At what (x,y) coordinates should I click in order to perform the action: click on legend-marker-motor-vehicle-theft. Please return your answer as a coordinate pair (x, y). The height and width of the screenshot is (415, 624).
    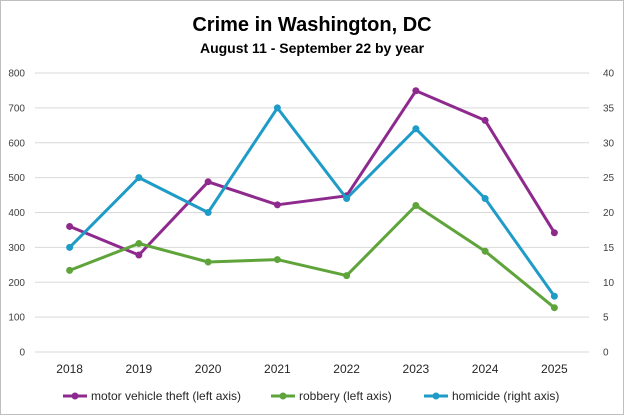
    Looking at the image, I should click on (75, 396).